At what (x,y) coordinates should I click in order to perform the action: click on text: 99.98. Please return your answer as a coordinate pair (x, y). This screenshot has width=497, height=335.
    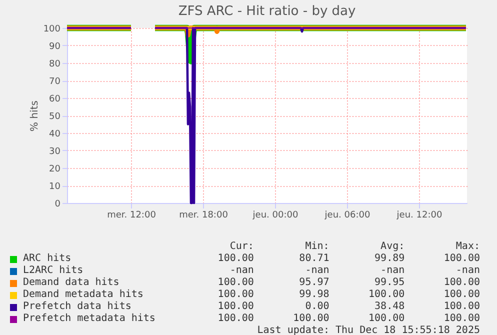
    Looking at the image, I should click on (314, 295).